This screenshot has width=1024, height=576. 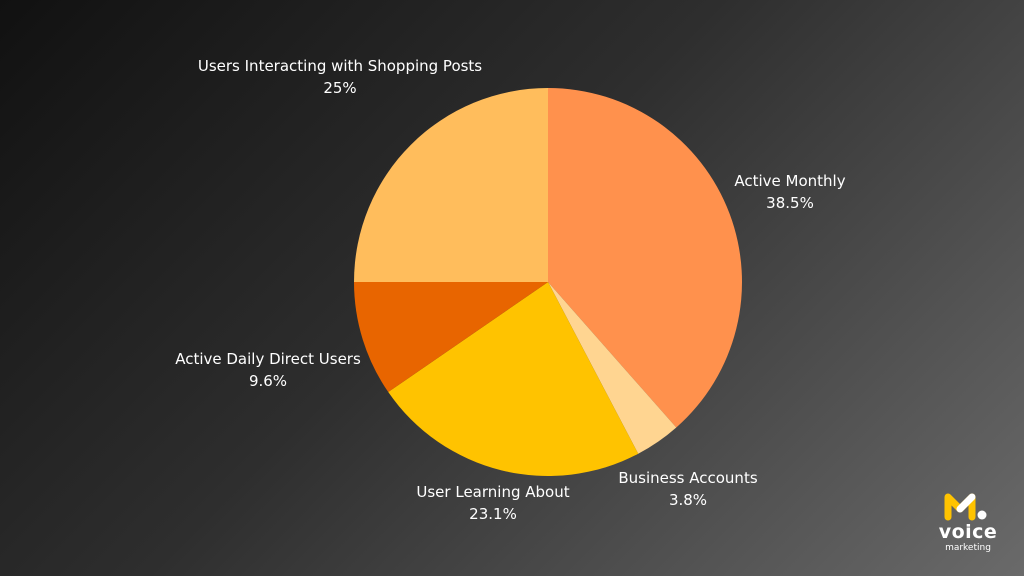 I want to click on slice-label-4: Users Interacting with Shopping Posts, so click(x=340, y=66).